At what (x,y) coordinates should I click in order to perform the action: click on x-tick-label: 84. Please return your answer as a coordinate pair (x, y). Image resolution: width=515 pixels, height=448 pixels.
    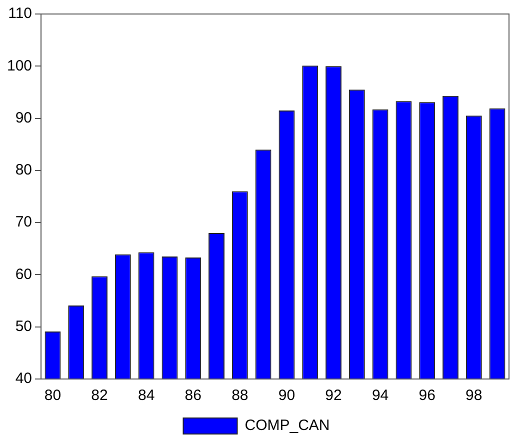
    Looking at the image, I should click on (146, 395).